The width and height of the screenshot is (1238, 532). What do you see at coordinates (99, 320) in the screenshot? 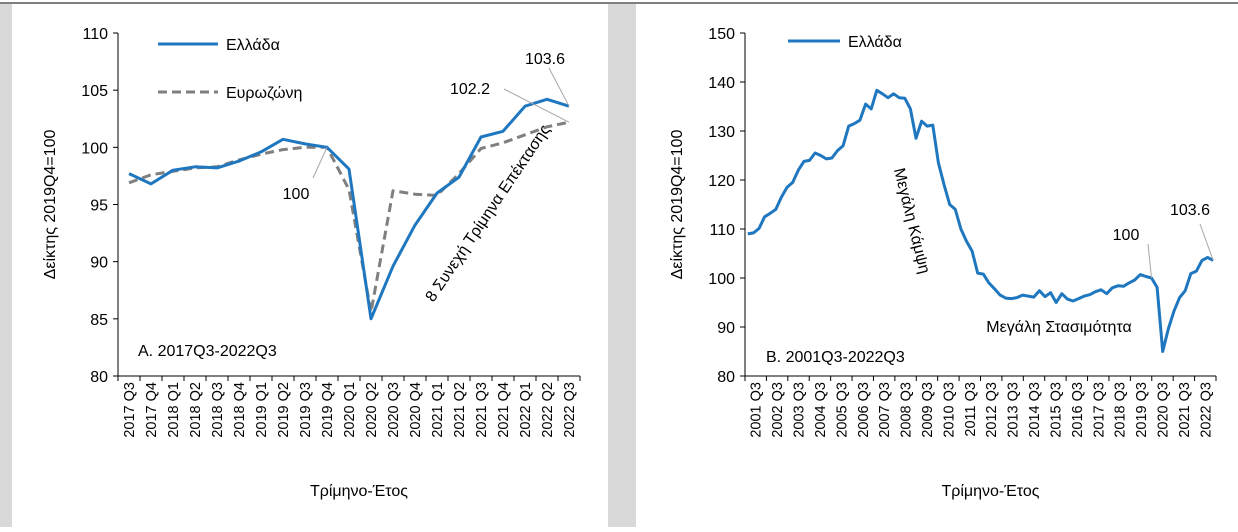
I see `y-tick-label: 85` at bounding box center [99, 320].